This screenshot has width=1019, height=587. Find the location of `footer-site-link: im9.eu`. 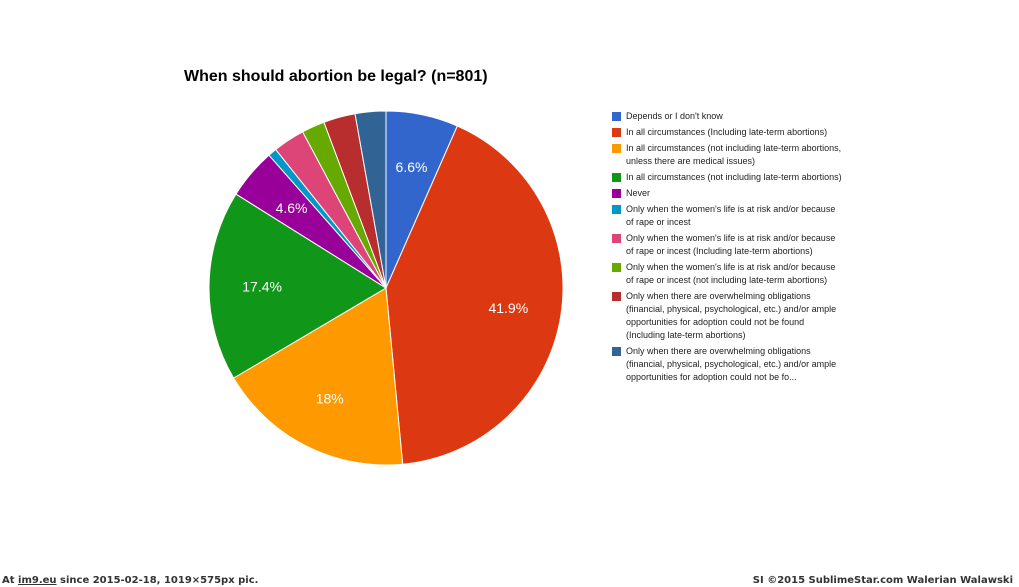

footer-site-link: im9.eu is located at coordinates (37, 580).